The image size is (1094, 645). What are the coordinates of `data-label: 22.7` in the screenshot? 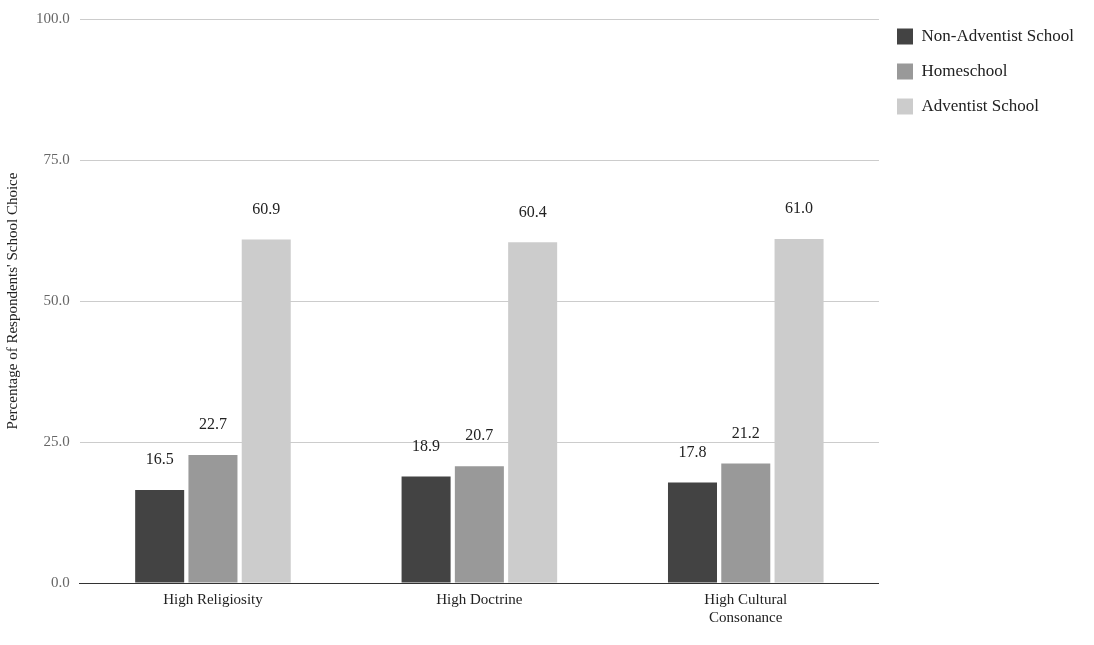 It's located at (212, 424).